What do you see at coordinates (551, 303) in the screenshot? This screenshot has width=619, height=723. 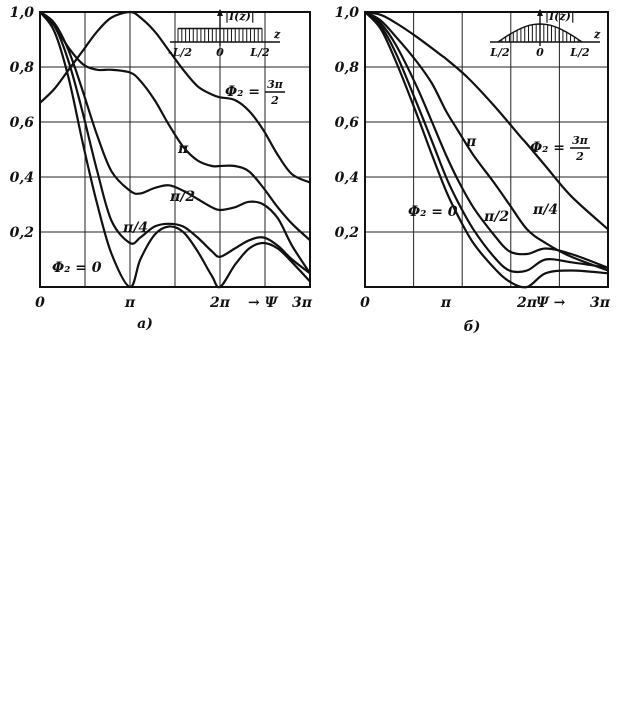 I see `x-axis-label: Ψ →` at bounding box center [551, 303].